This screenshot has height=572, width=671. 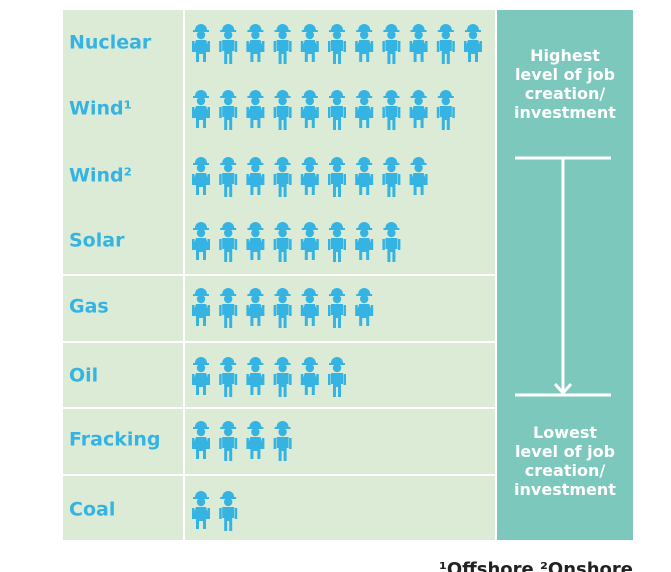 What do you see at coordinates (100, 109) in the screenshot?
I see `category-label: Wind¹` at bounding box center [100, 109].